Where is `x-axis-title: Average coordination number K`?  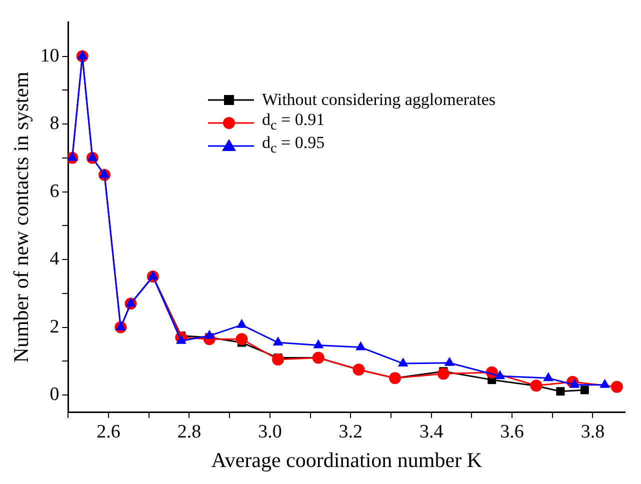
x-axis-title: Average coordination number K is located at coordinates (346, 460).